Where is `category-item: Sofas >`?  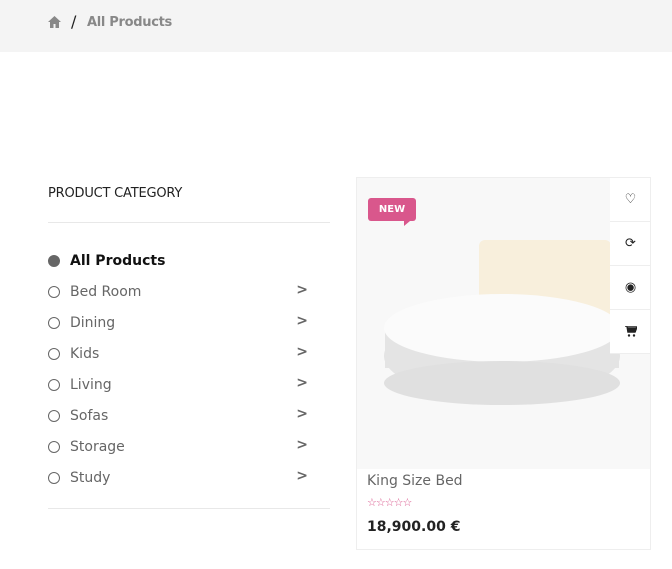 category-item: Sofas > is located at coordinates (178, 416).